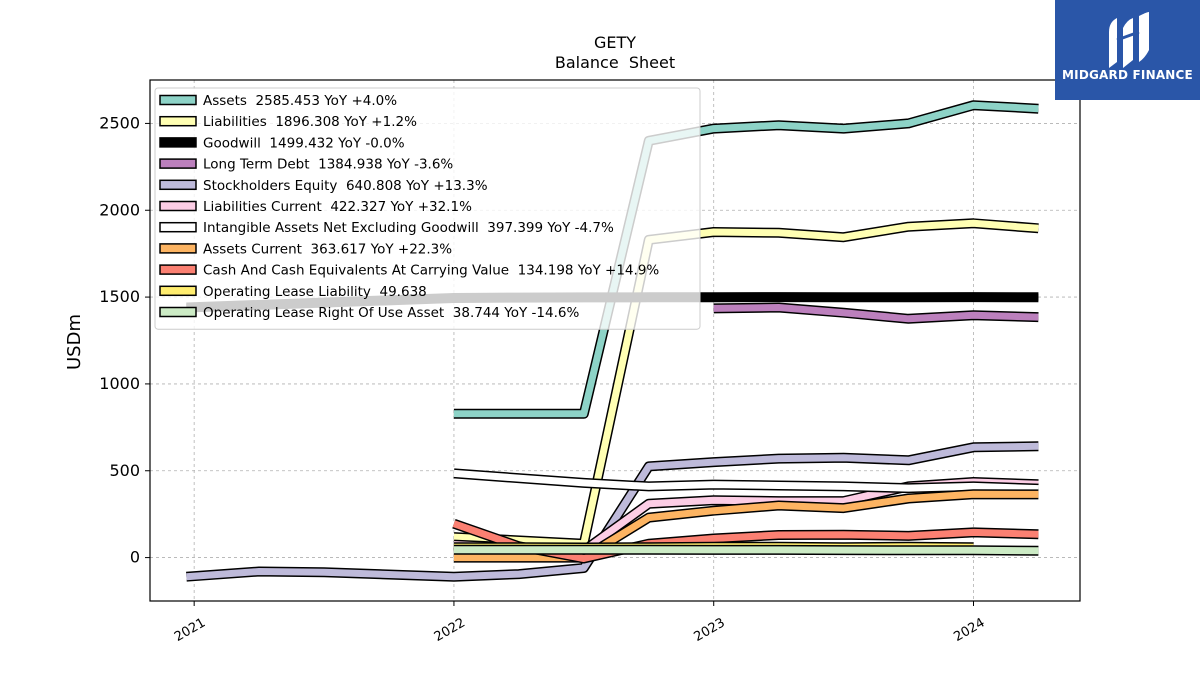  I want to click on x-tick-label: 2024, so click(969, 630).